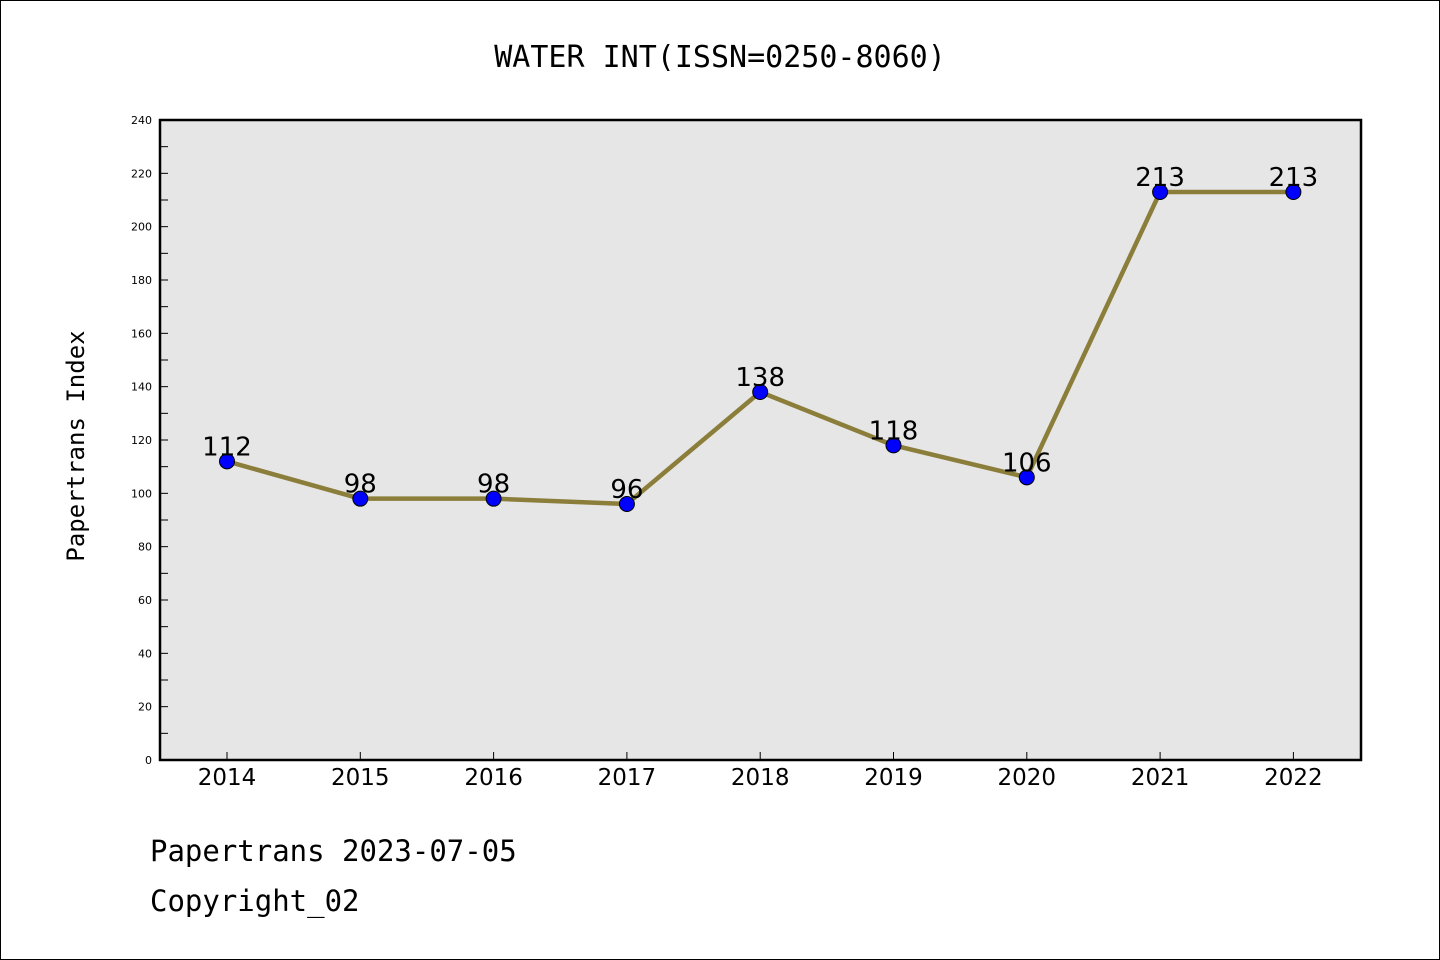 The height and width of the screenshot is (960, 1440). Describe the element at coordinates (493, 778) in the screenshot. I see `x-tick-label: 2016` at that location.